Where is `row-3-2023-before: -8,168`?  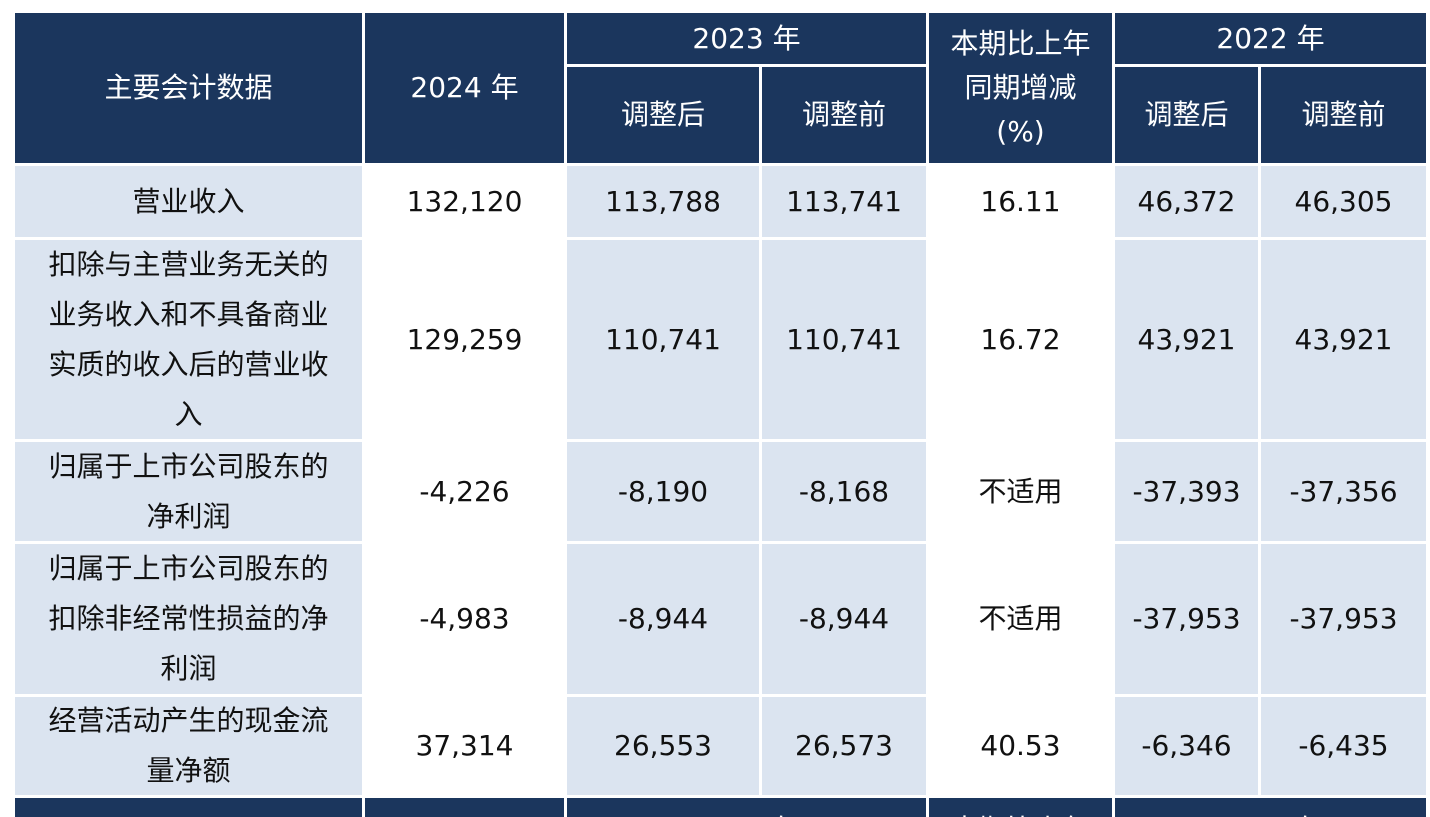
row-3-2023-before: -8,168 is located at coordinates (844, 491).